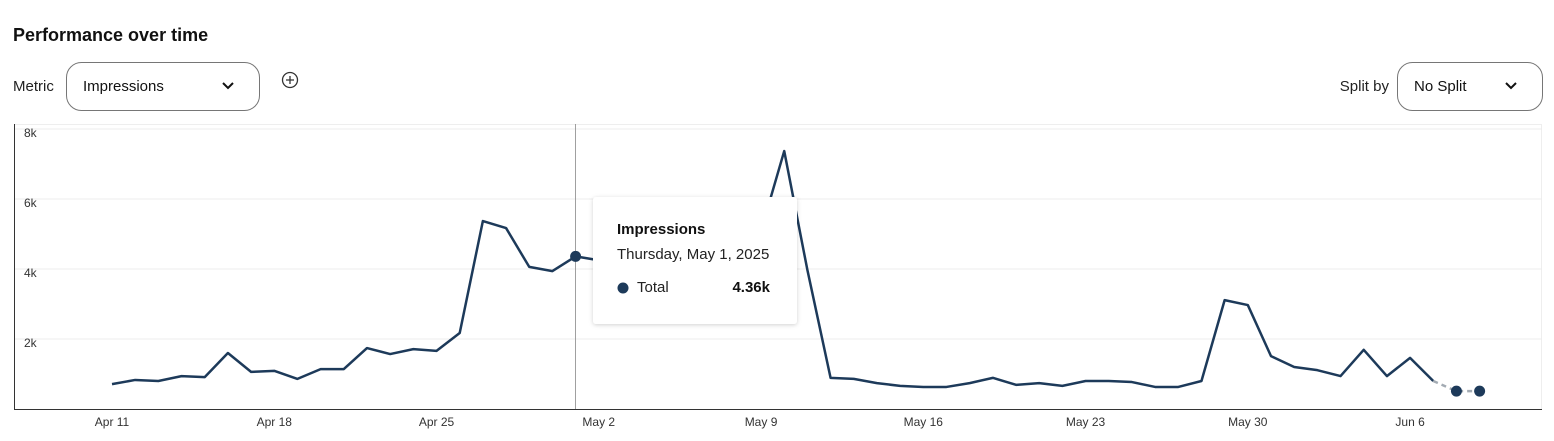 The image size is (1554, 441). I want to click on add-metric, so click(290, 80).